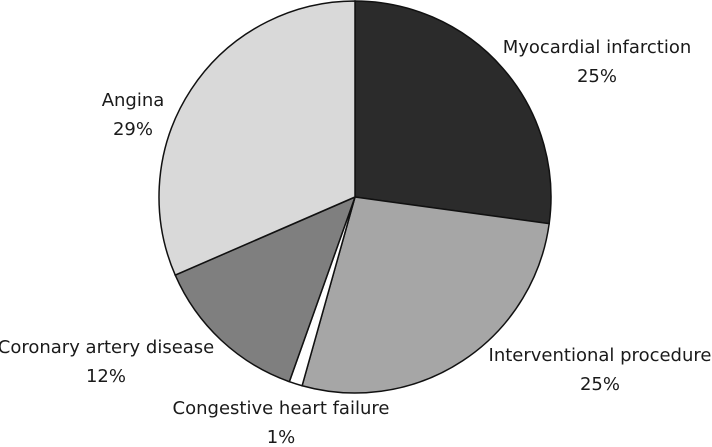 This screenshot has height=447, width=712. I want to click on slice-label: Myocardial infarction, so click(597, 47).